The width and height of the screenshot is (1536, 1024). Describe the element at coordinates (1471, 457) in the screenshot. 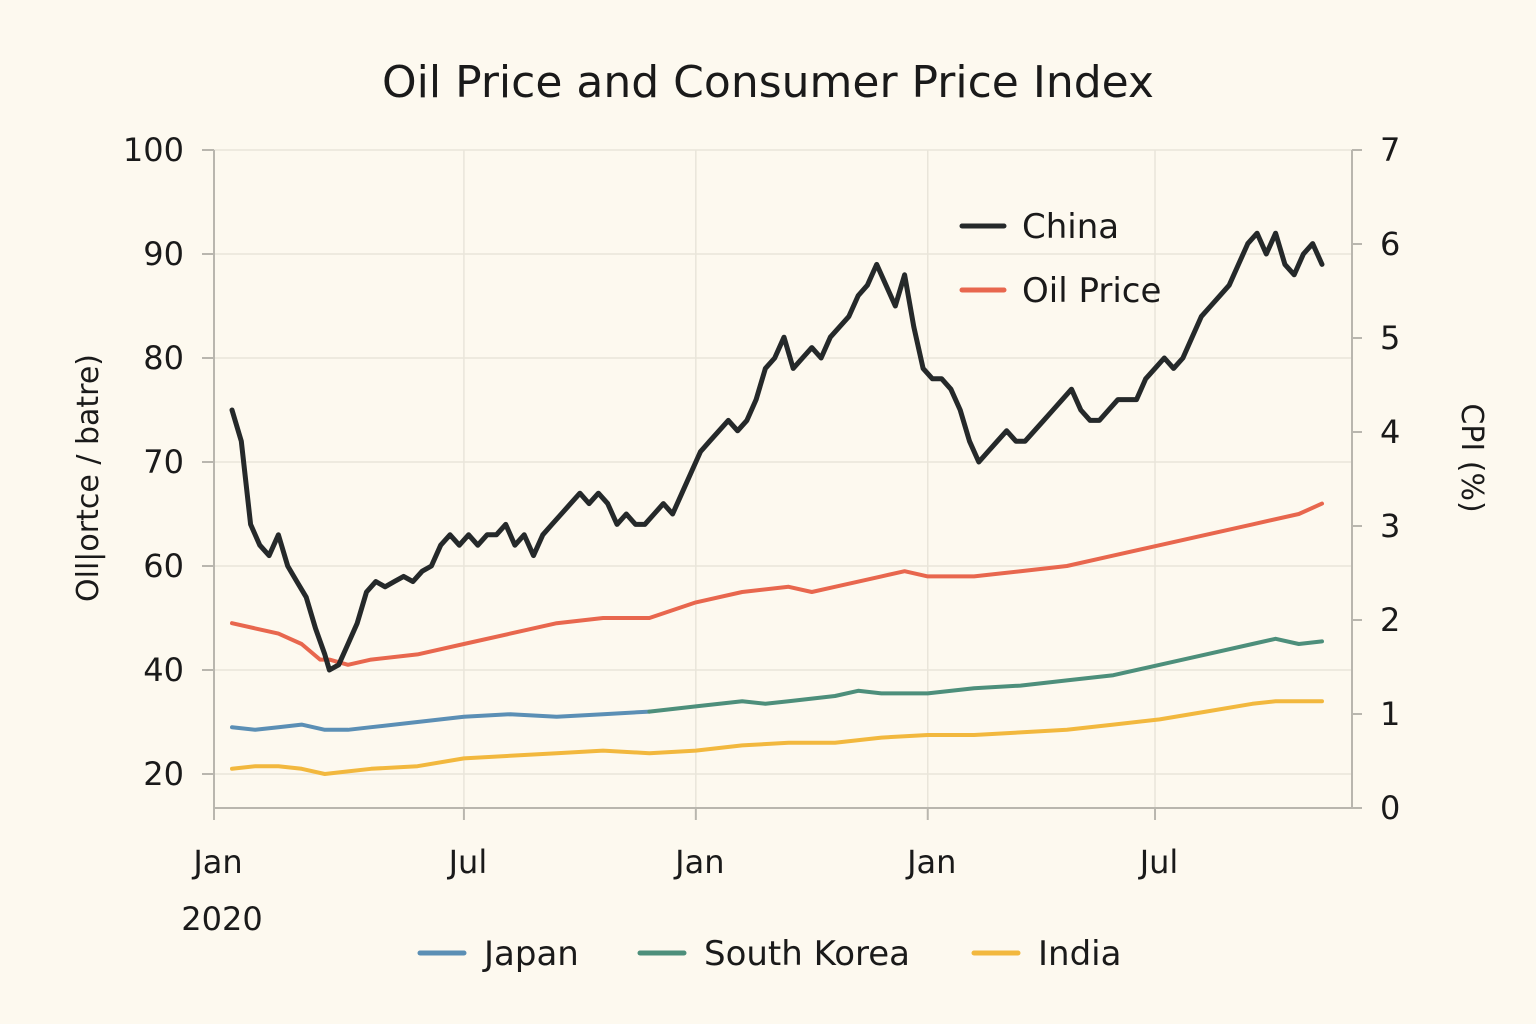

I see `y-axis-label-right: CPI (%)` at that location.